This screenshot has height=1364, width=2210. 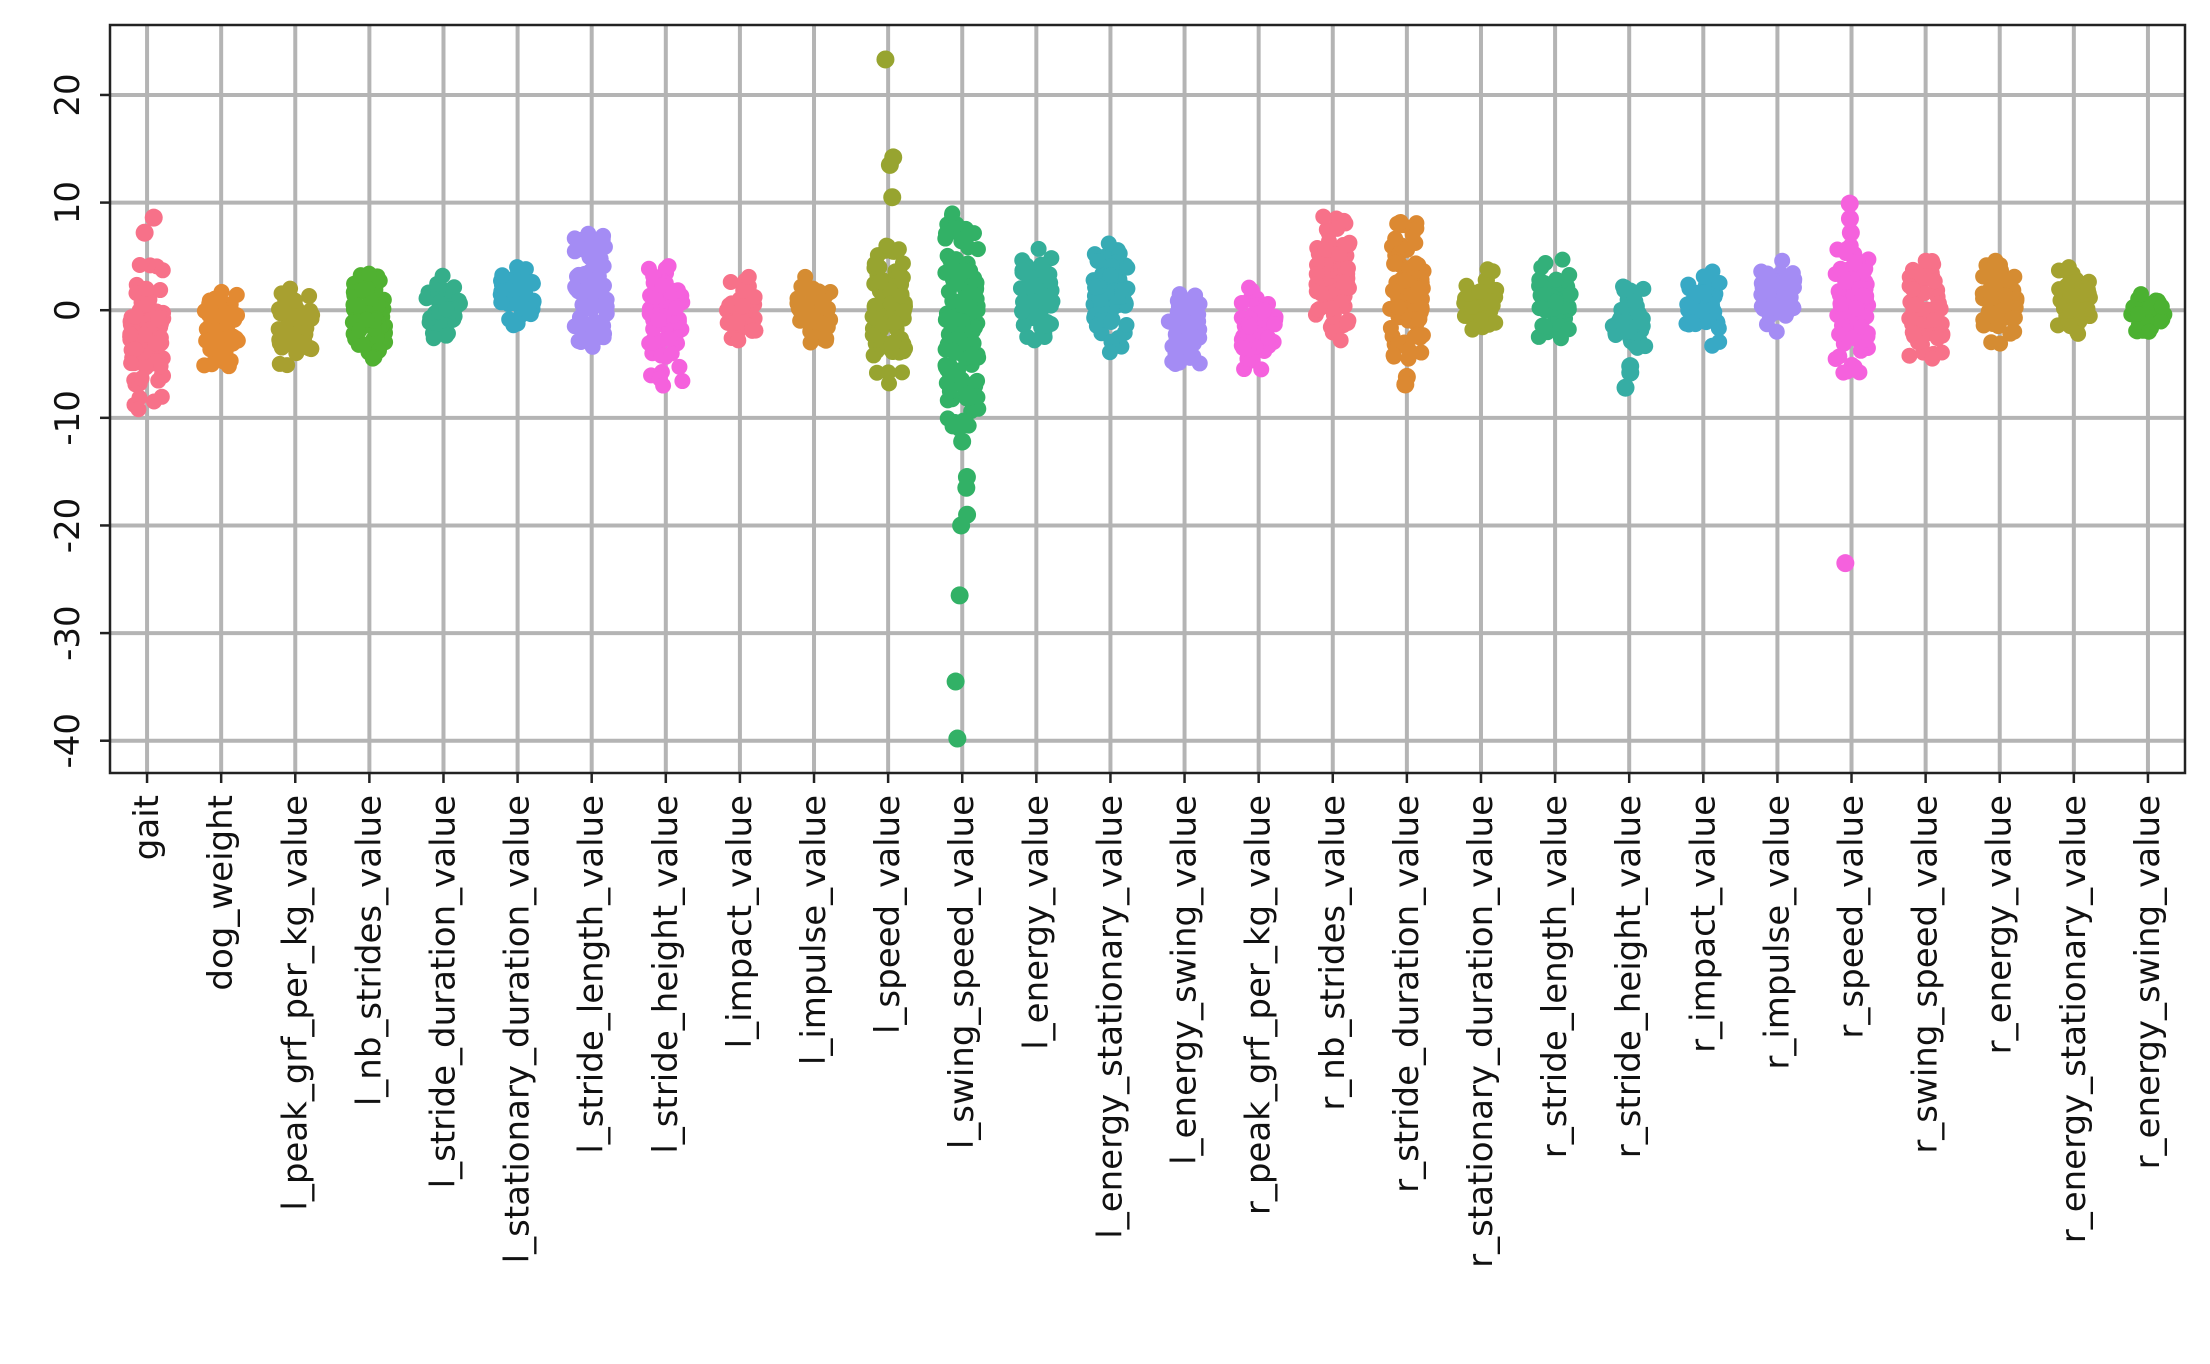 I want to click on strip-l_nb_strides_value, so click(x=369, y=316).